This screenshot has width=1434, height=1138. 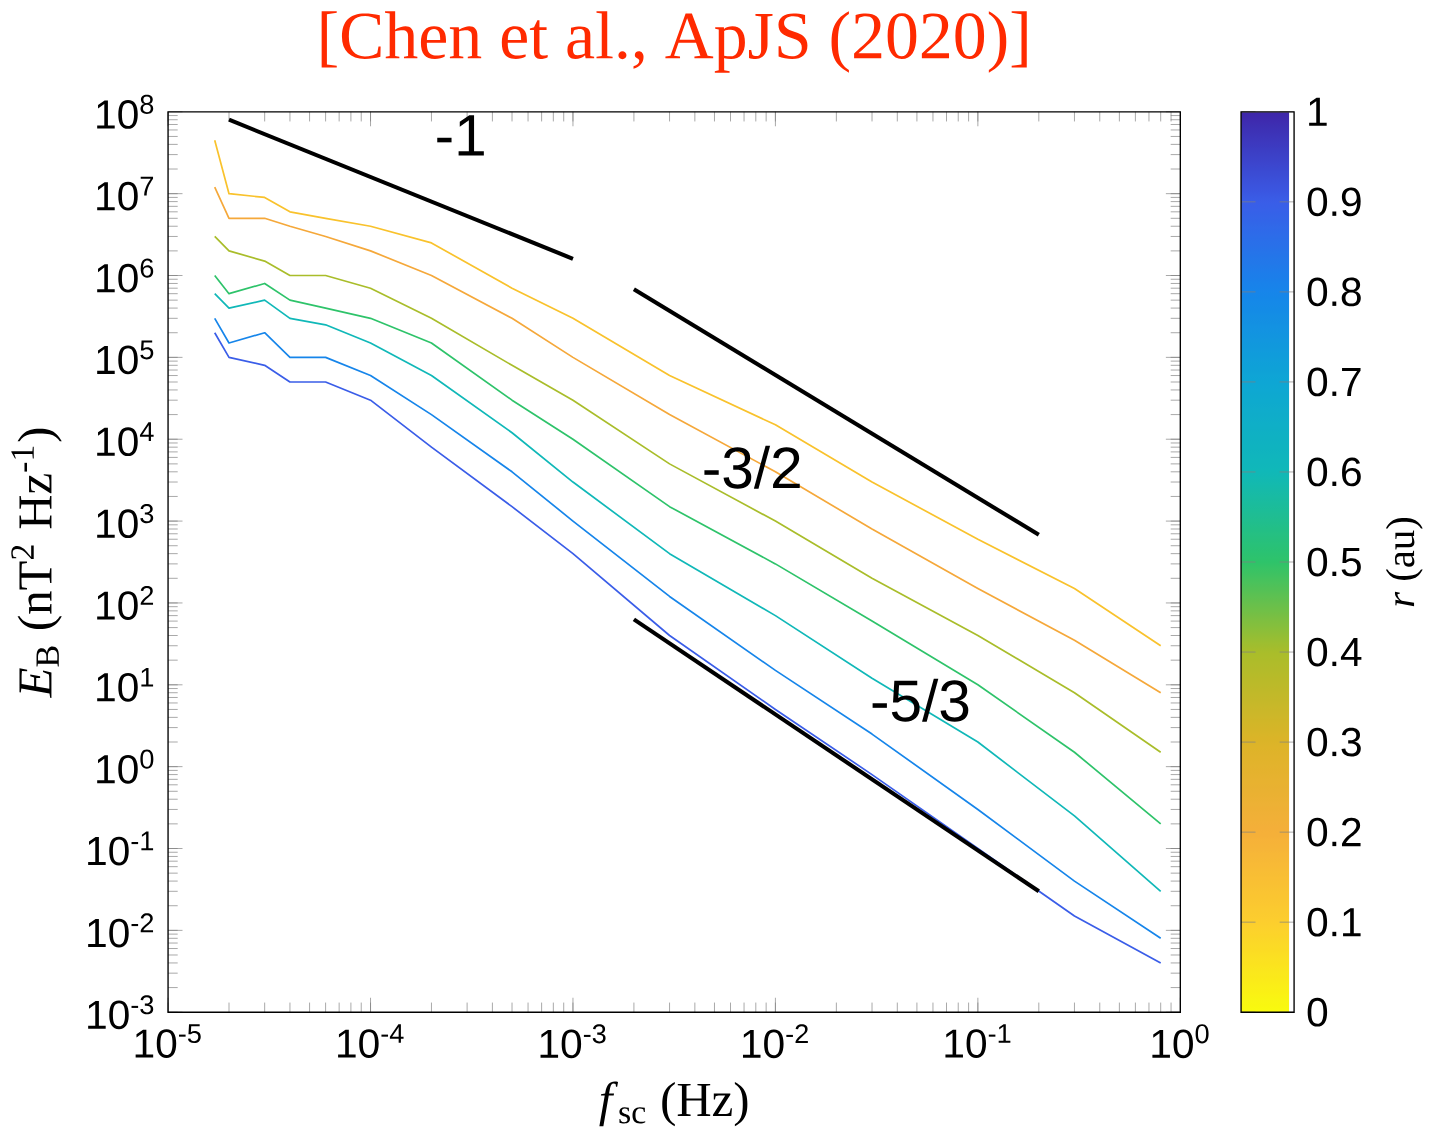 What do you see at coordinates (674, 42) in the screenshot?
I see `chart-title: [Chen et al., ApJS (2020)]` at bounding box center [674, 42].